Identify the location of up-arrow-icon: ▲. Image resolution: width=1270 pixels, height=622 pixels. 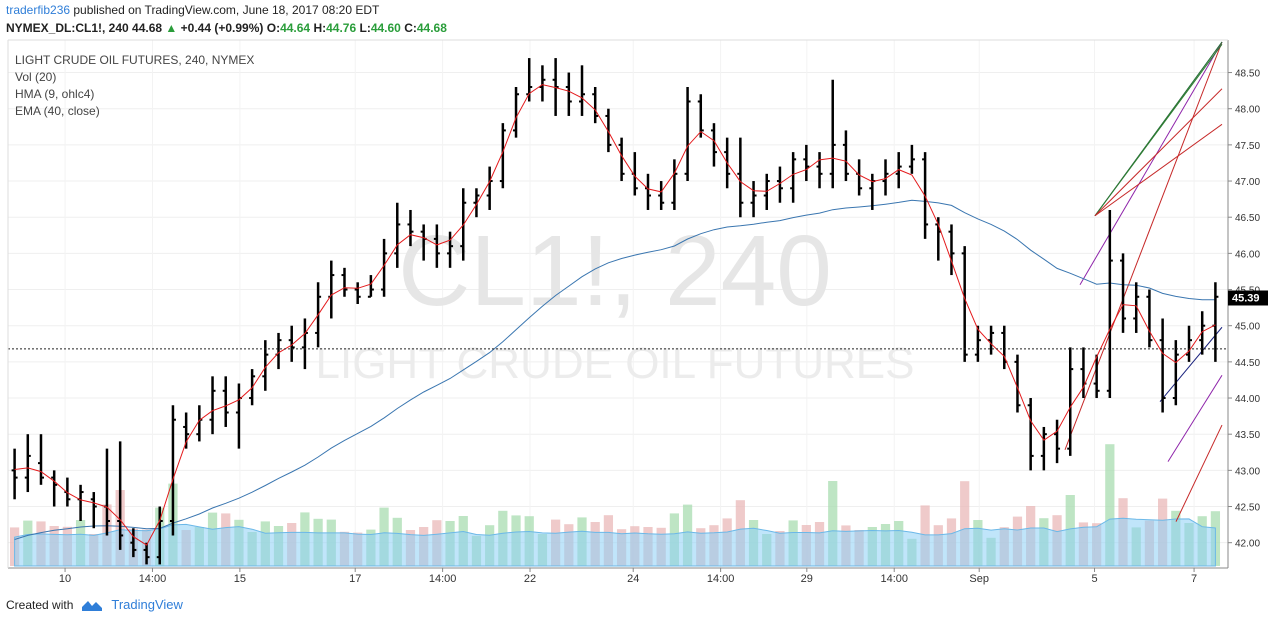
(171, 28).